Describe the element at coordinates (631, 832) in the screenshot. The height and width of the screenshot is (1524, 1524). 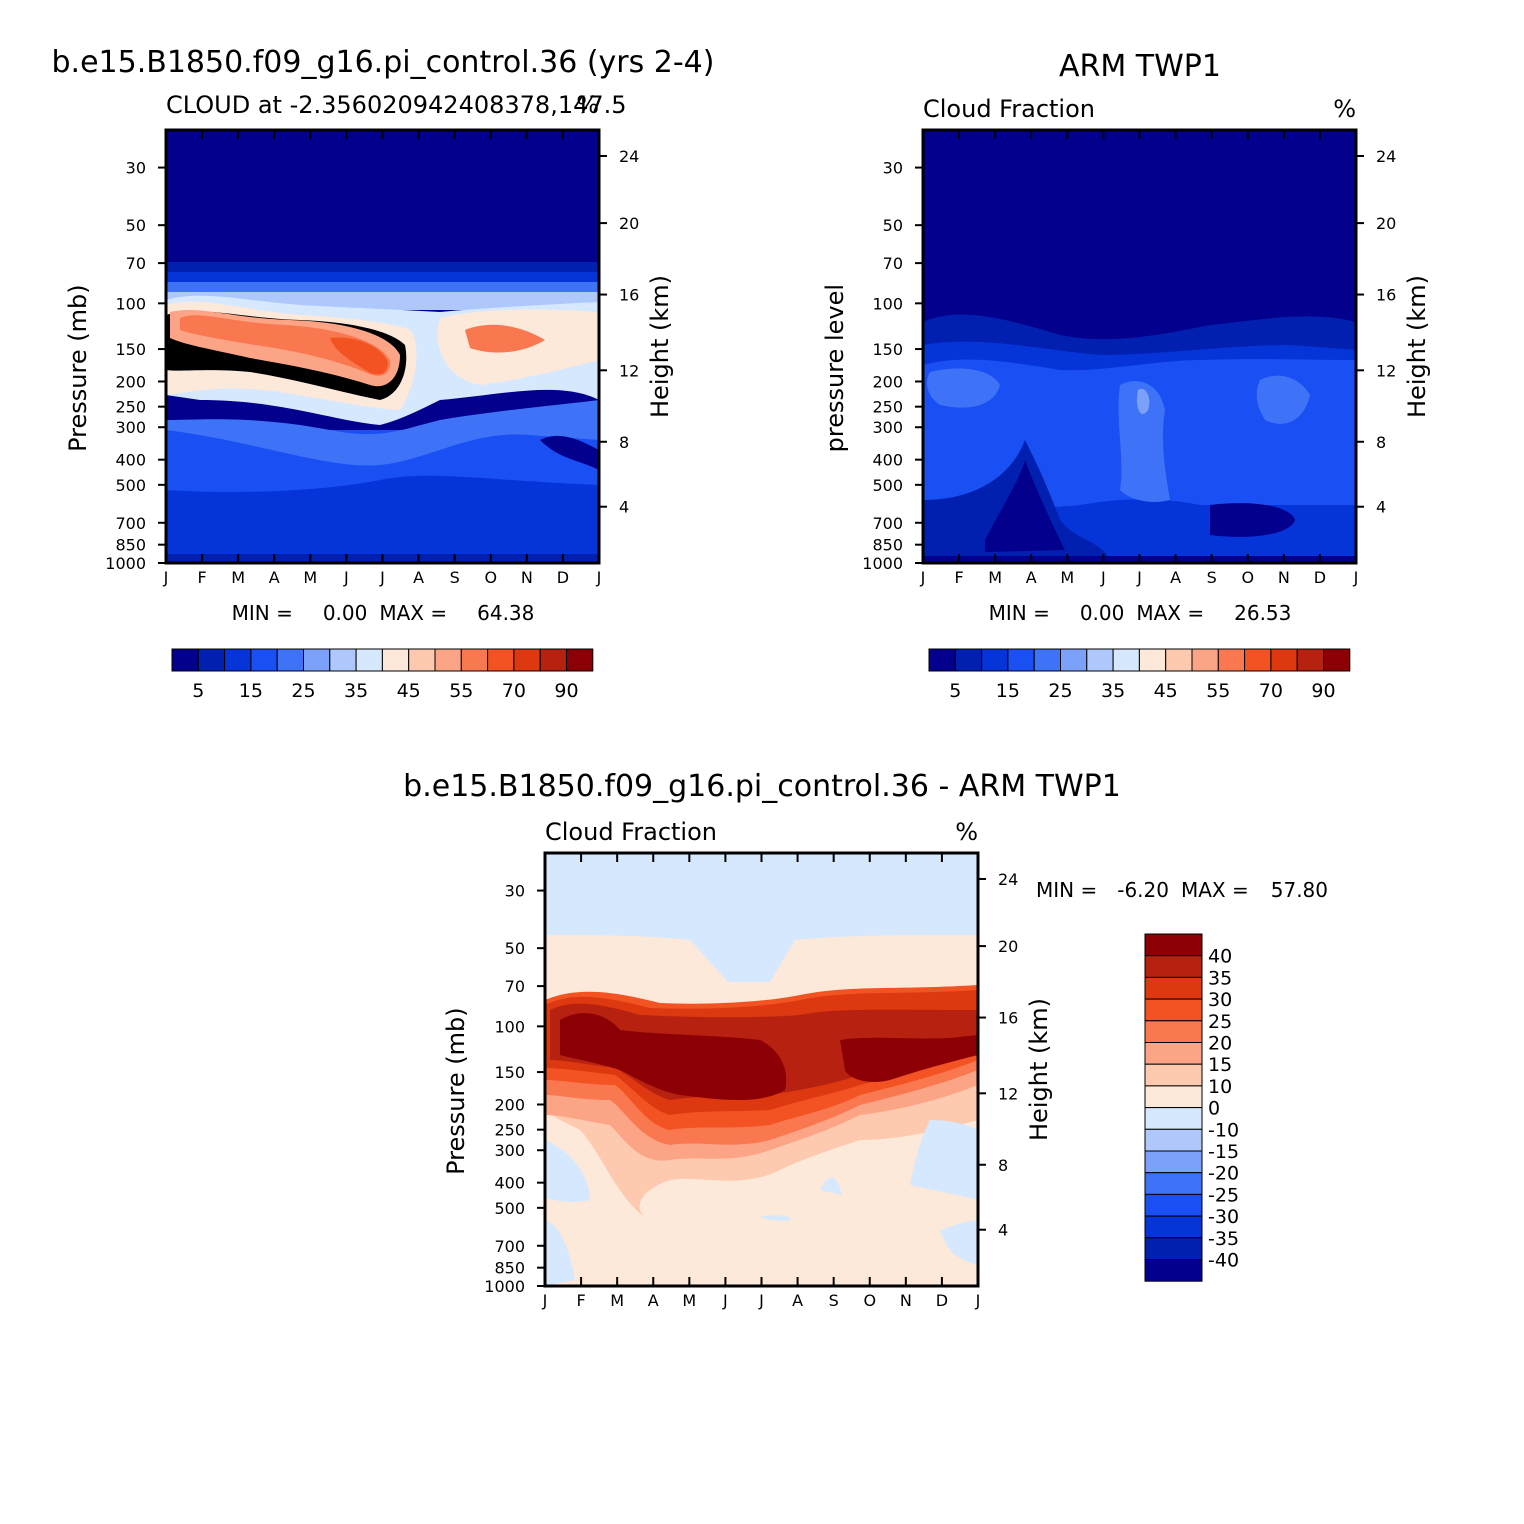
I see `panel-diff-subtitle: Cloud Fraction` at that location.